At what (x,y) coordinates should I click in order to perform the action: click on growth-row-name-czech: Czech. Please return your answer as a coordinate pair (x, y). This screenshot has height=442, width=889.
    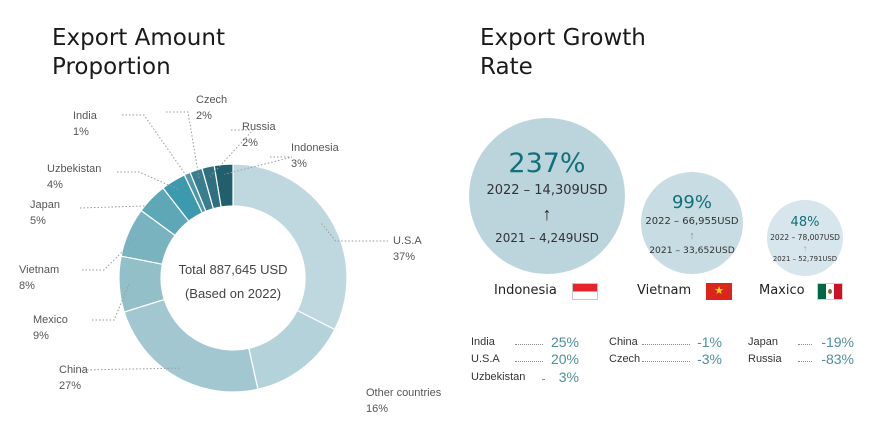
    Looking at the image, I should click on (625, 359).